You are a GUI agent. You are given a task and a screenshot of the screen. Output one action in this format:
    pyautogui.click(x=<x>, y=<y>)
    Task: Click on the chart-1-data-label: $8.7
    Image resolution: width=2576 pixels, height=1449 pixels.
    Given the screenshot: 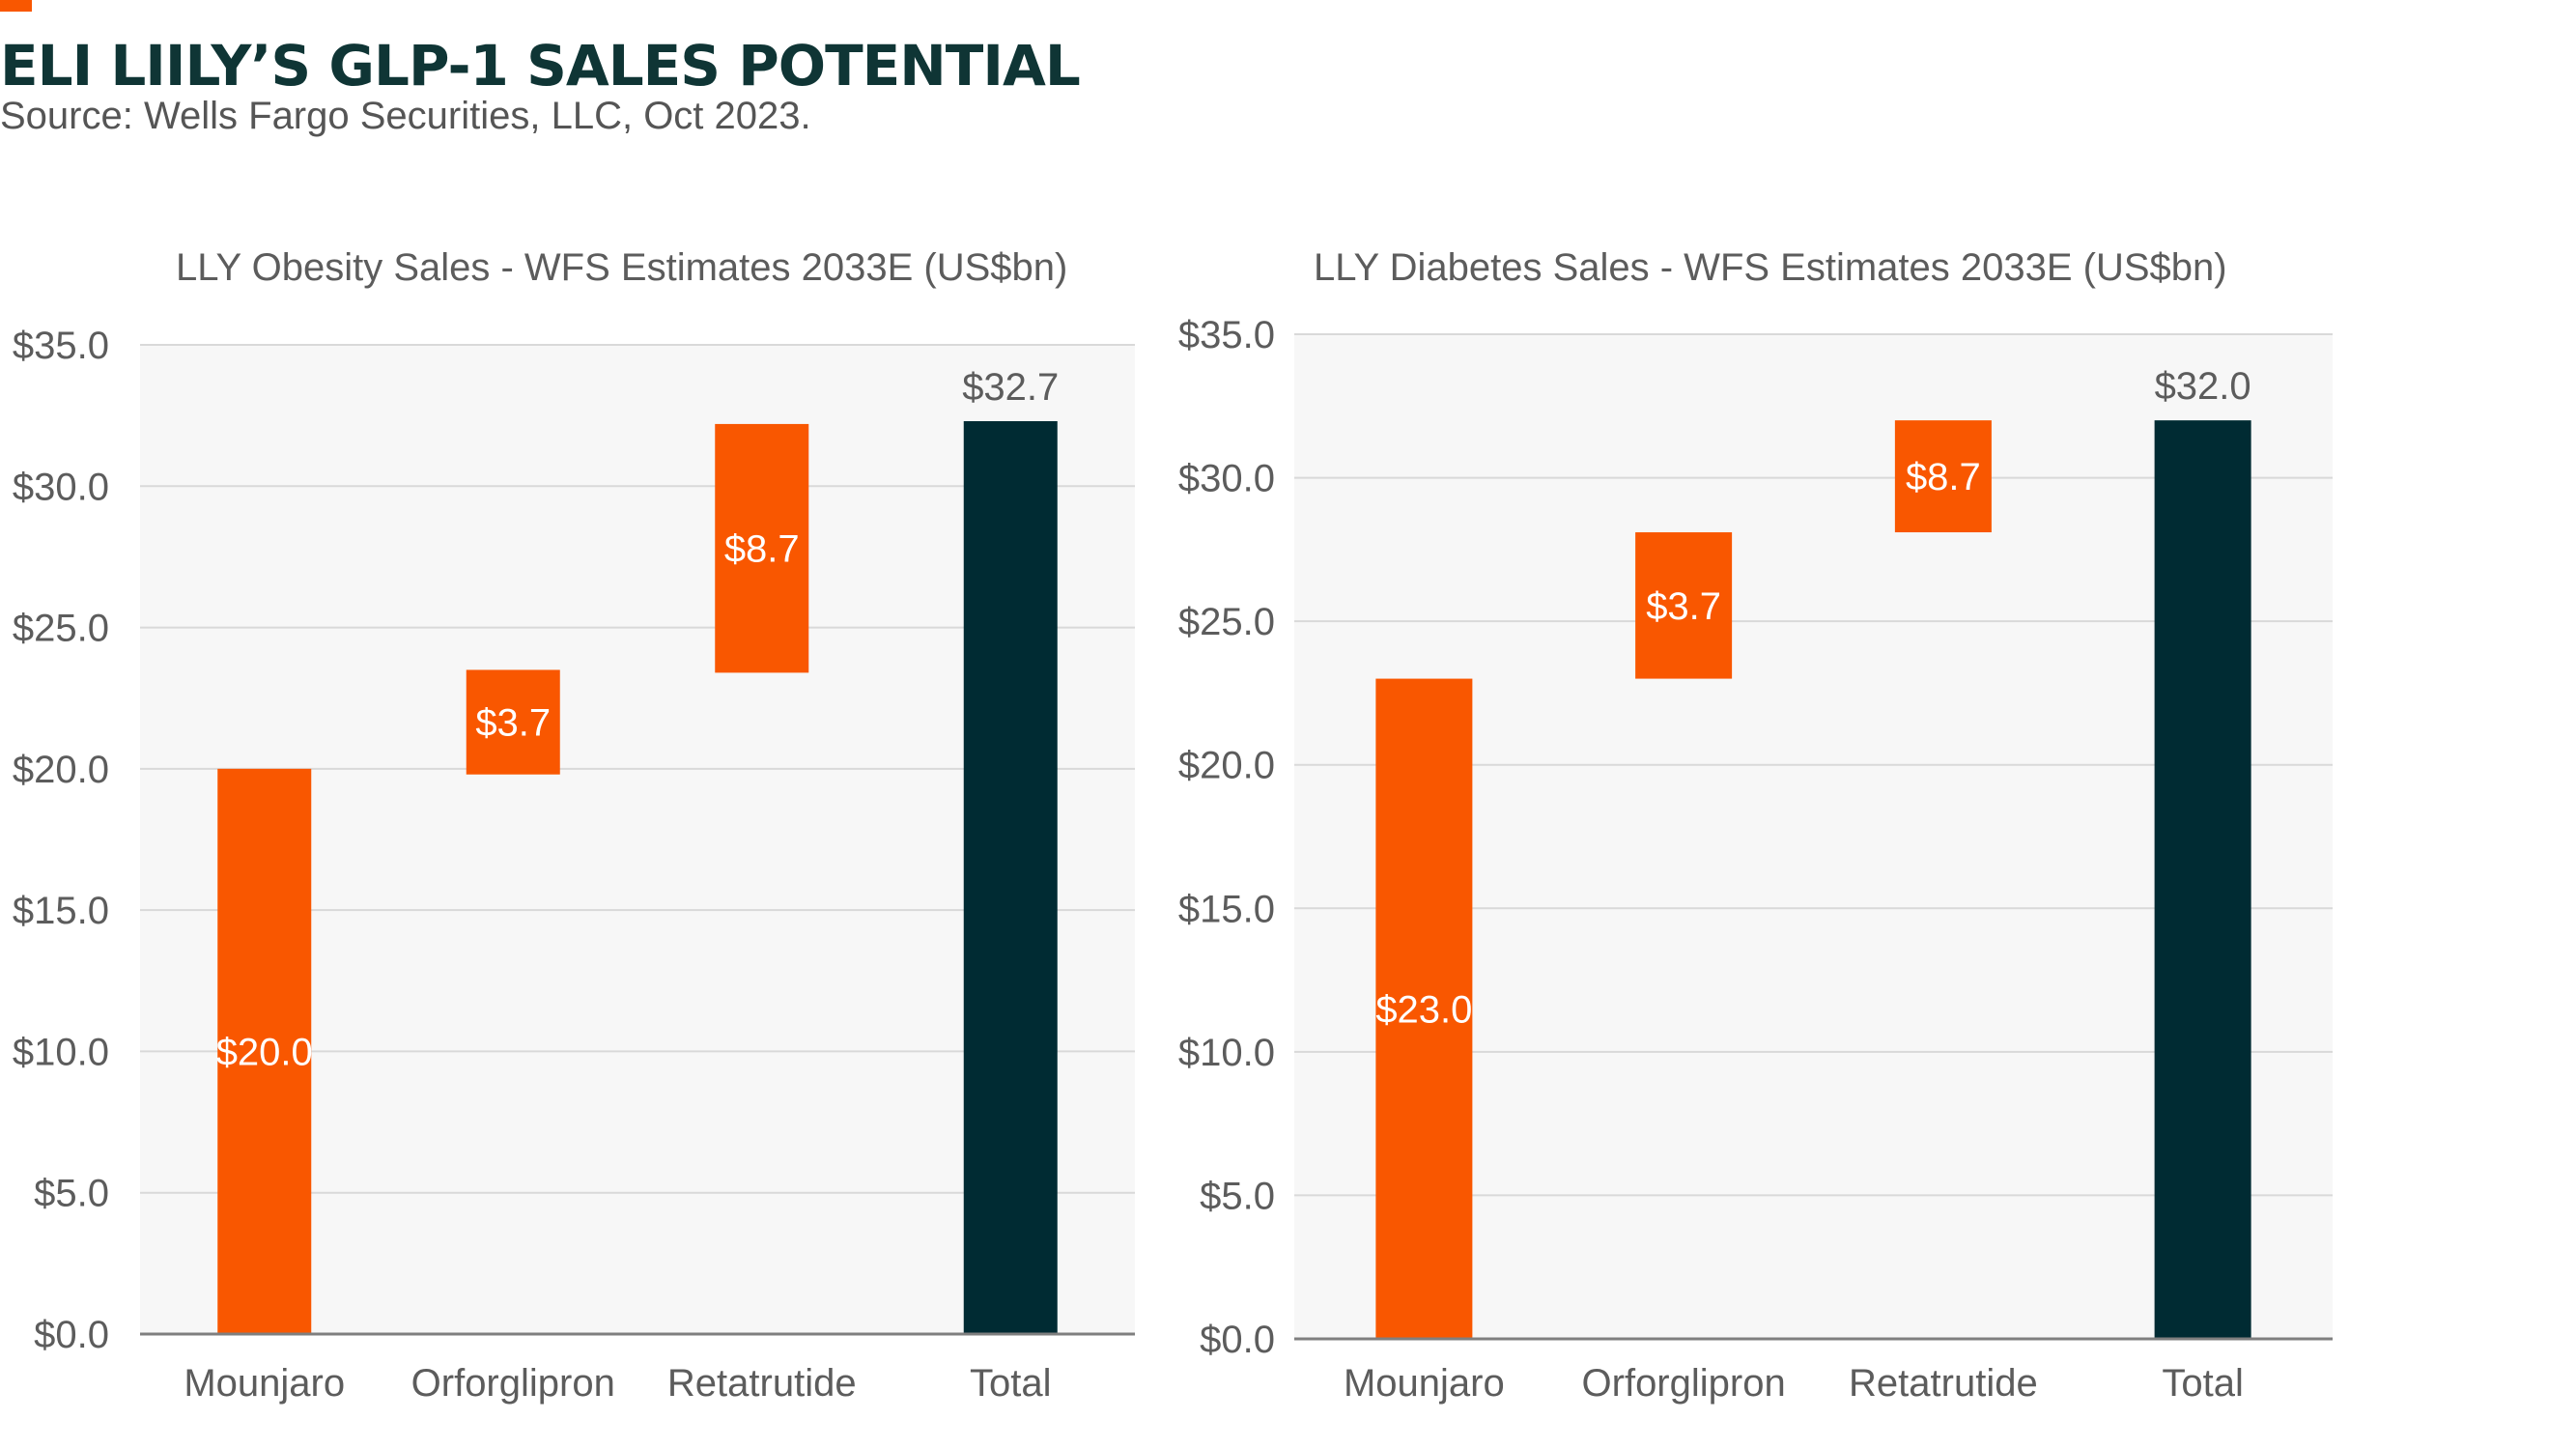 What is the action you would take?
    pyautogui.click(x=762, y=549)
    